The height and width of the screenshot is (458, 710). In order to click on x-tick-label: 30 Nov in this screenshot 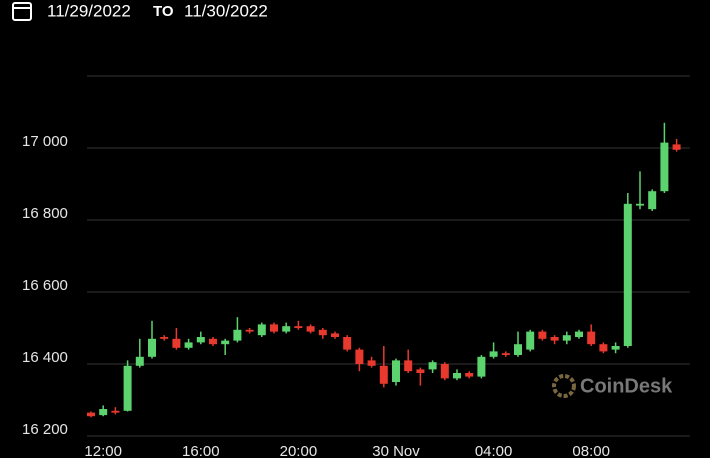, I will do `click(396, 450)`.